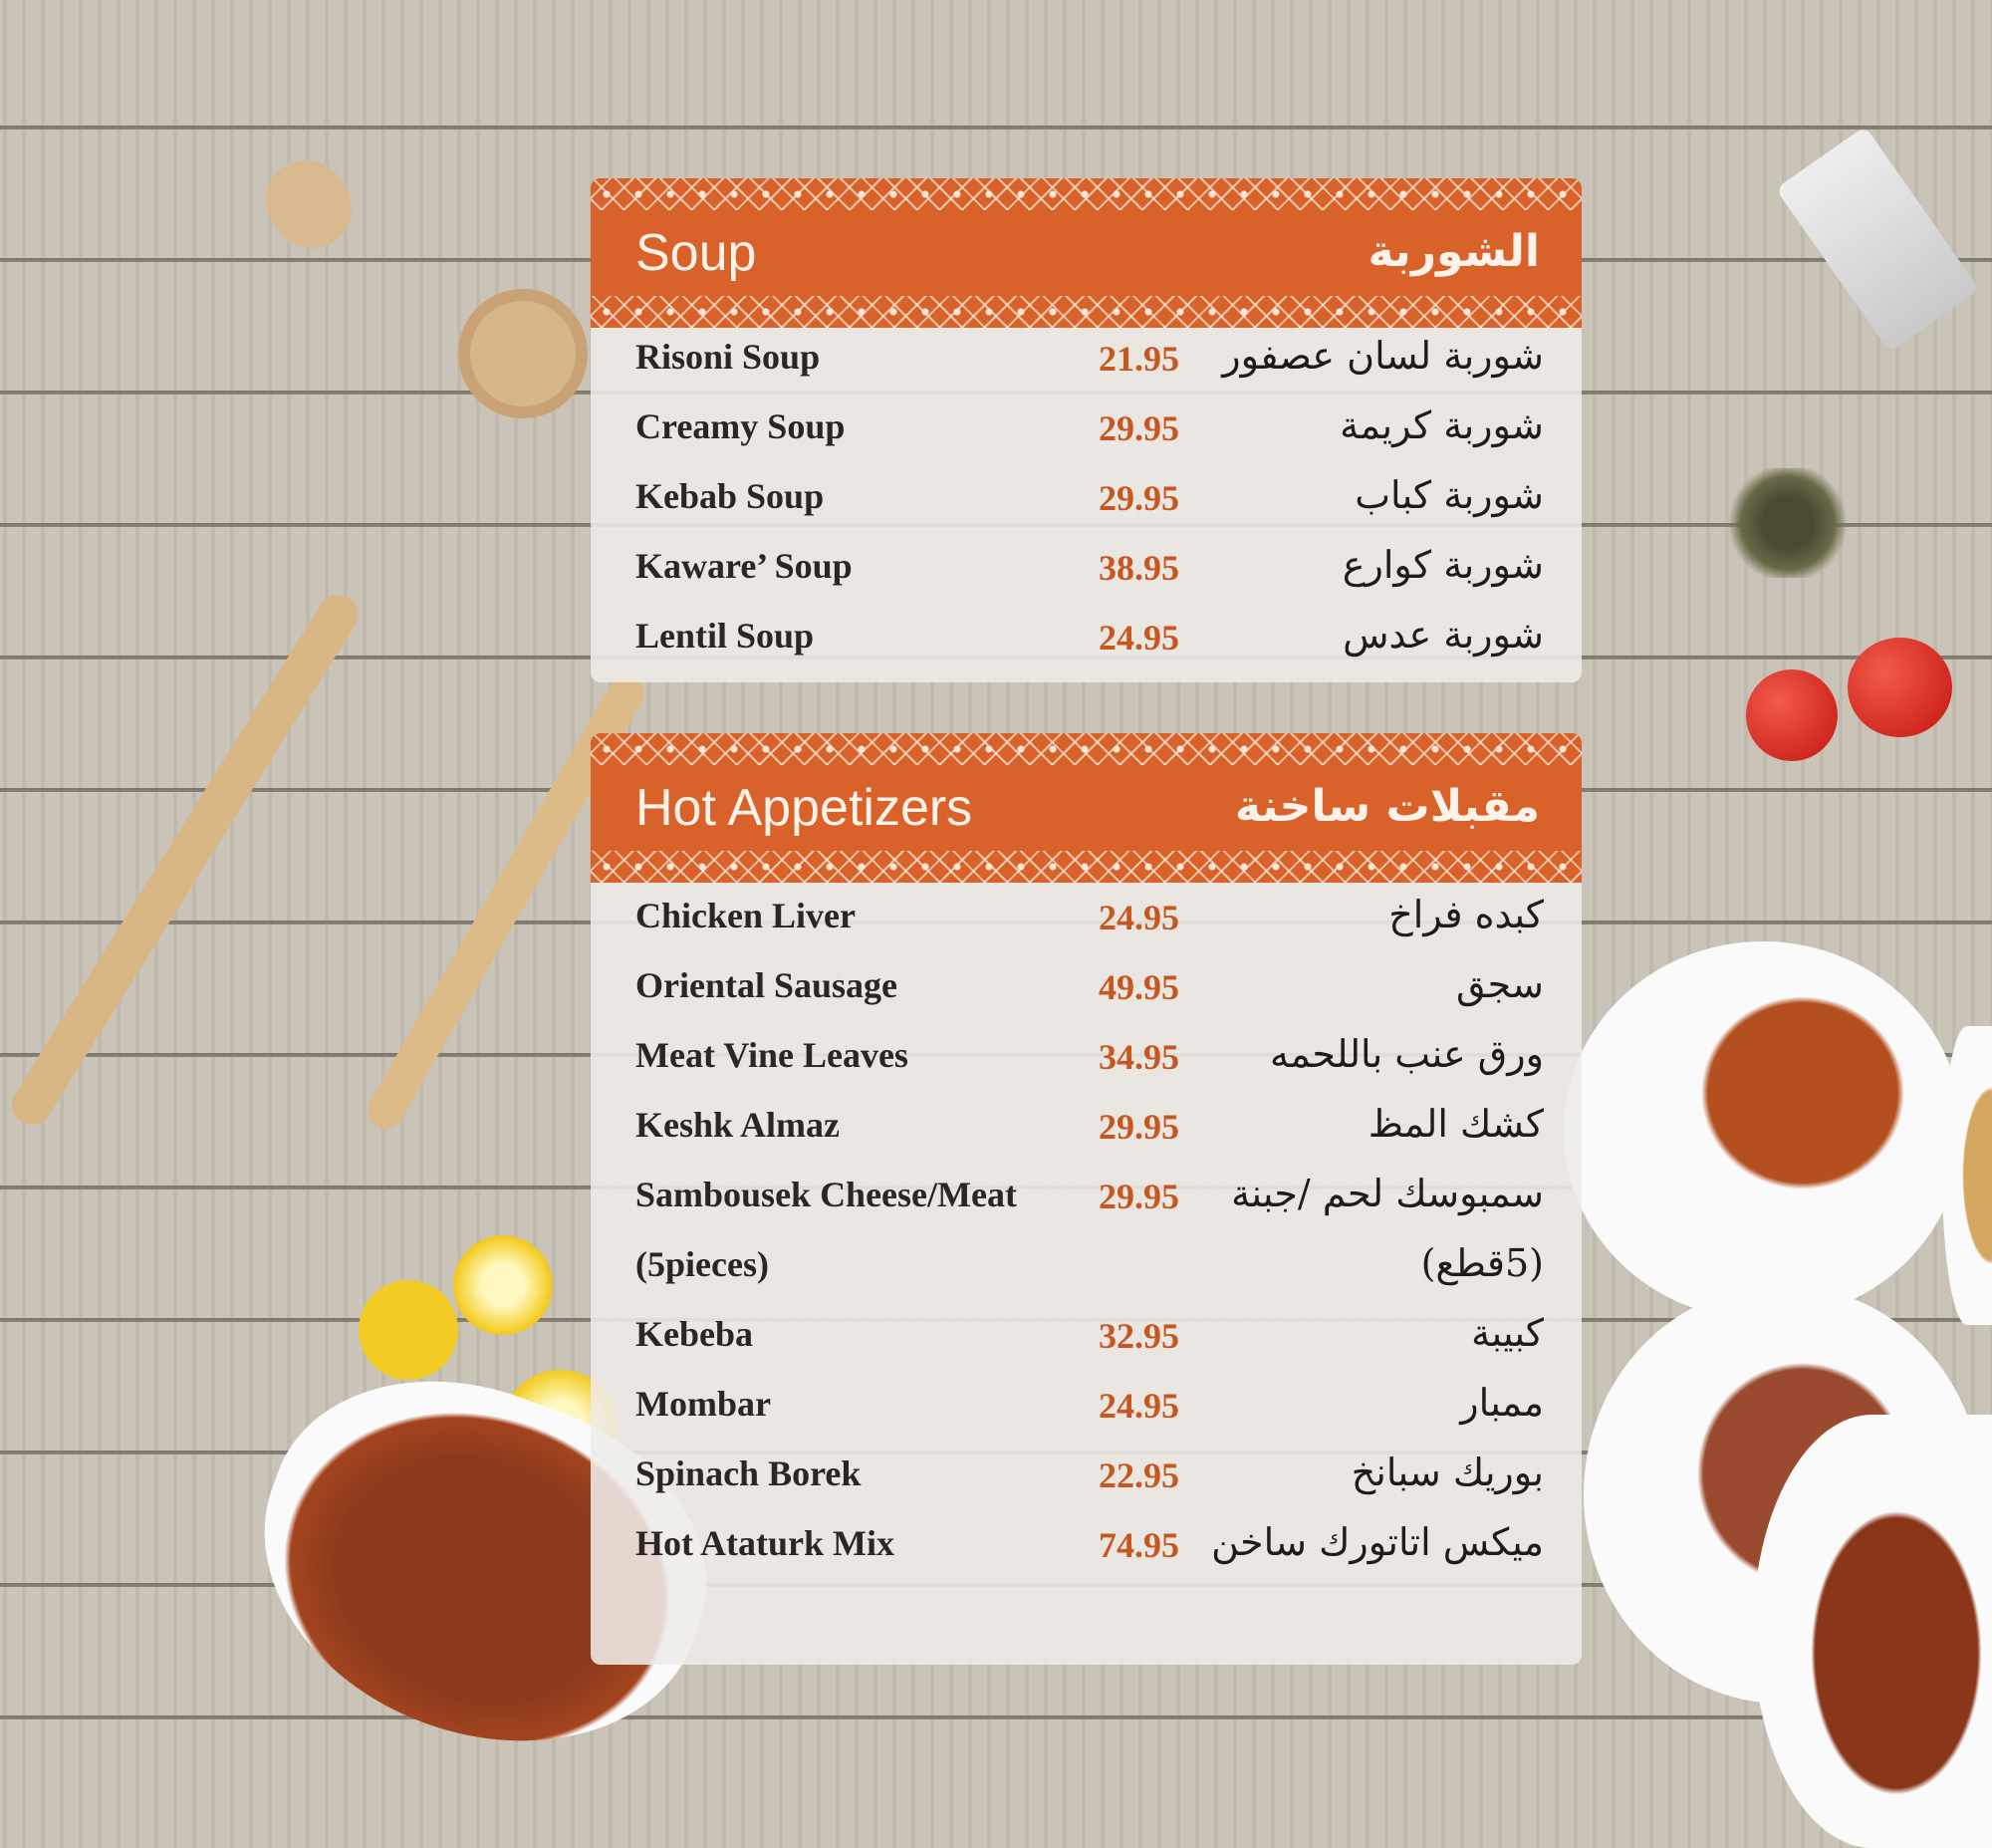  Describe the element at coordinates (1377, 1542) in the screenshot. I see `item-name-ar: ميكس اتاتورك ساخن` at that location.